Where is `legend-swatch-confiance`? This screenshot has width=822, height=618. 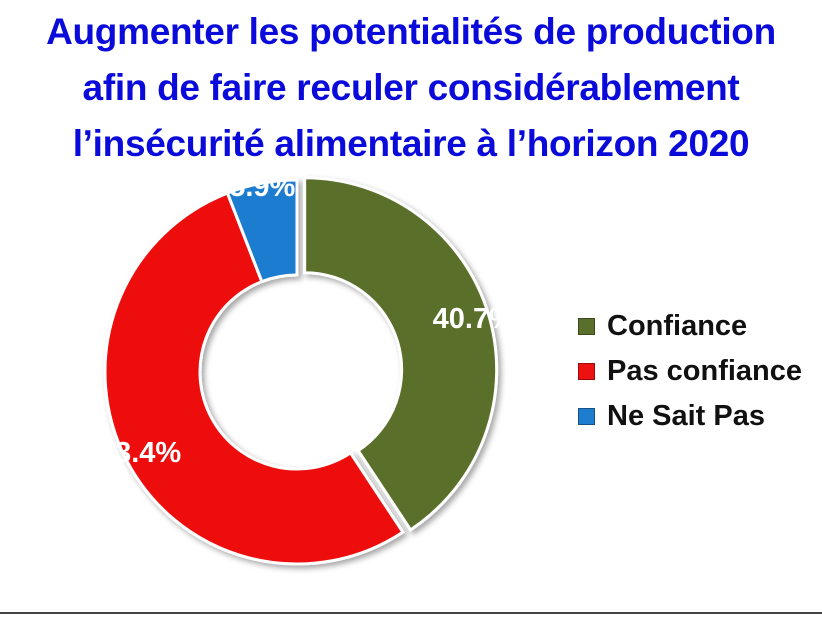
legend-swatch-confiance is located at coordinates (586, 326).